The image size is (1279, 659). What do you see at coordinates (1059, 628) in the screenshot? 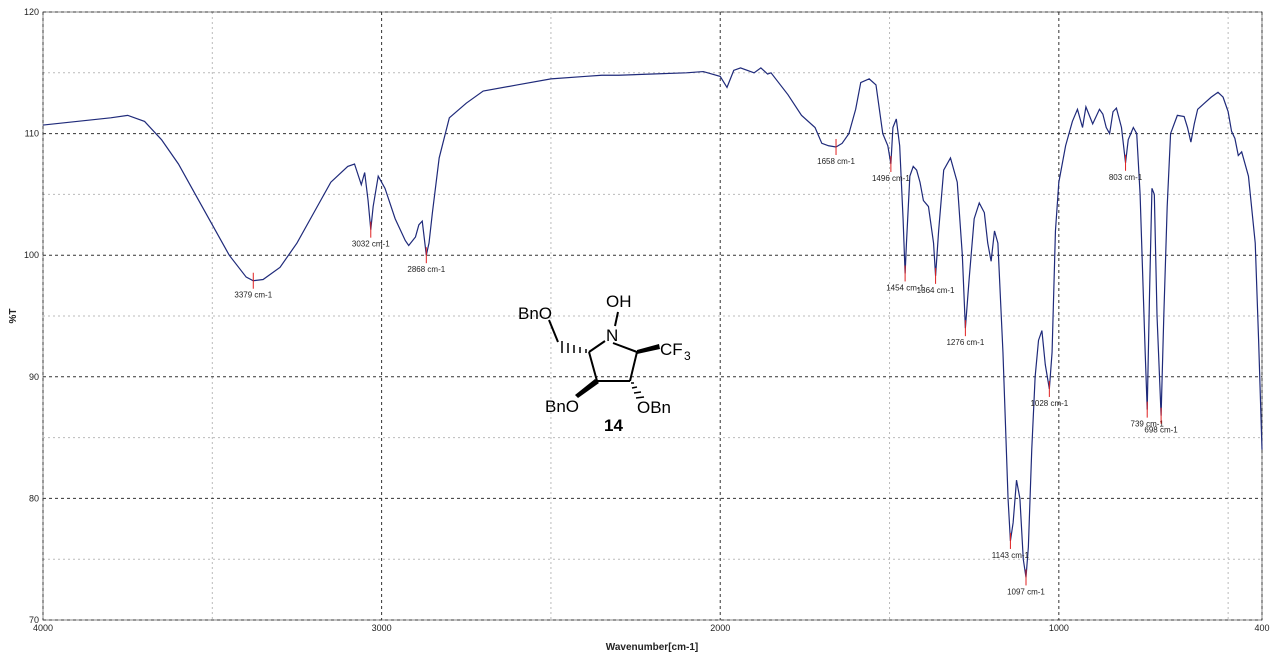
I see `x-tick-label: 1000` at bounding box center [1059, 628].